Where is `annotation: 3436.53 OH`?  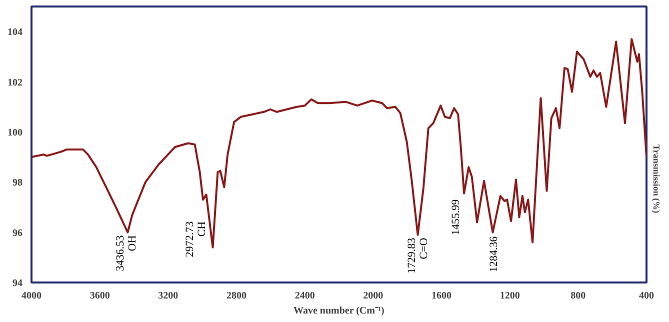 annotation: 3436.53 OH is located at coordinates (126, 253).